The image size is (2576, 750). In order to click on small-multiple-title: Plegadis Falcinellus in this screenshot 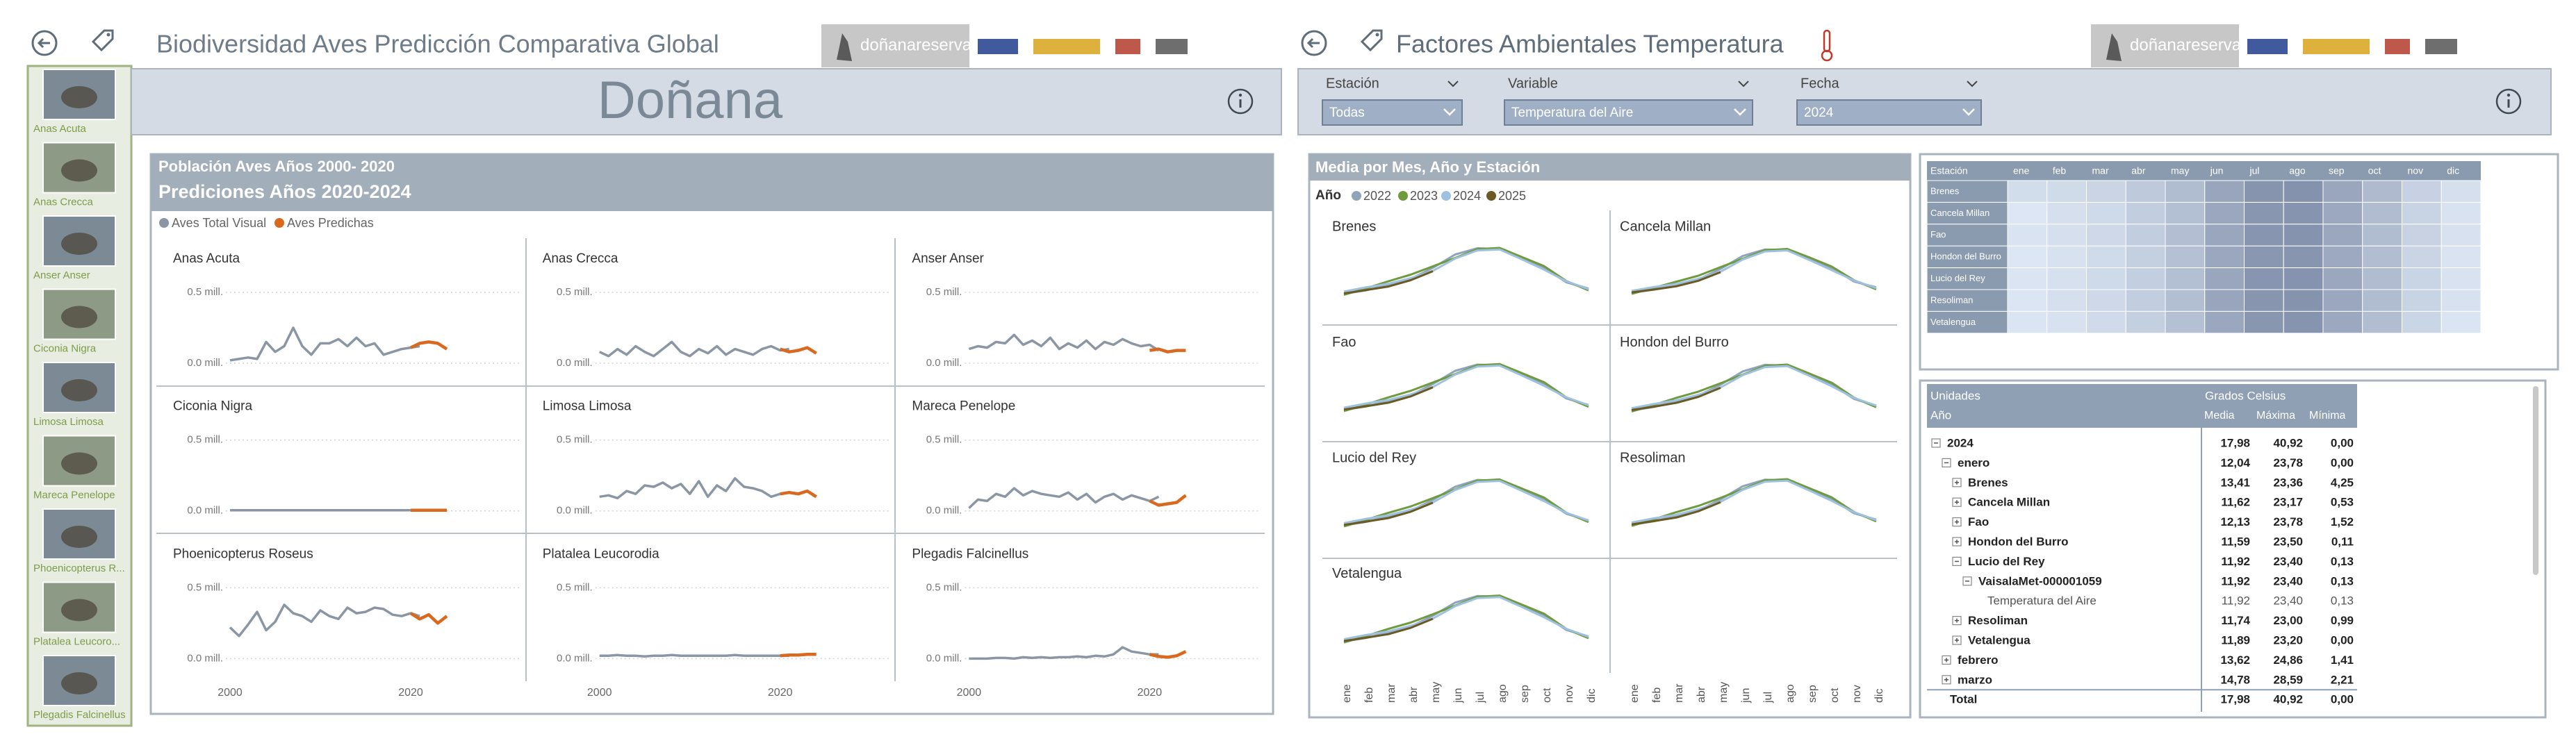, I will do `click(970, 554)`.